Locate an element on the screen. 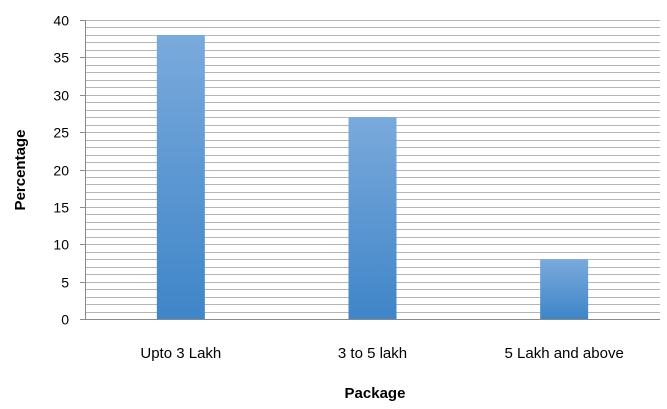 The image size is (667, 409). x-category-label: 5 Lakh and above is located at coordinates (564, 353).